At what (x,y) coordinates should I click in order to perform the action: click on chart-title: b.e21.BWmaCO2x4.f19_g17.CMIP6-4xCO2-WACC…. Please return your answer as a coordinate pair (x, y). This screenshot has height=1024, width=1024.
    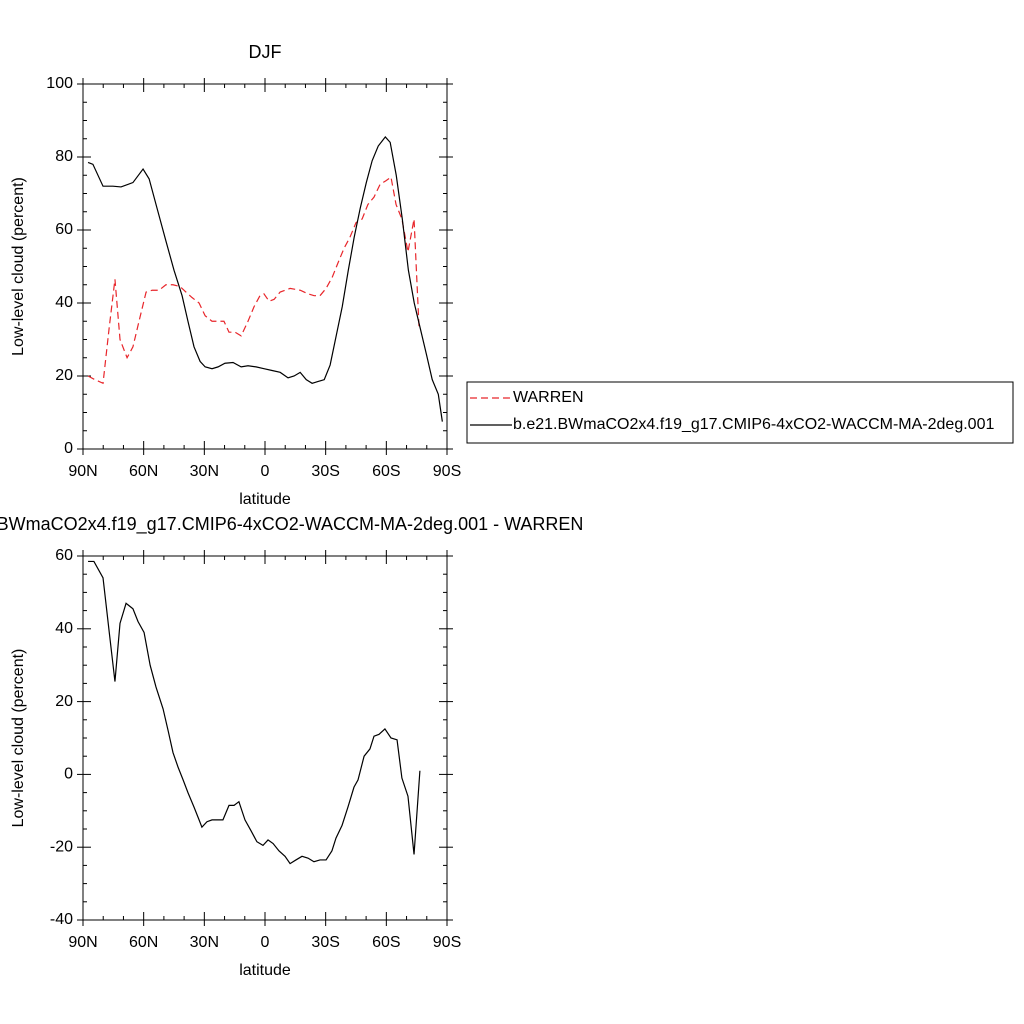
    Looking at the image, I should click on (291, 524).